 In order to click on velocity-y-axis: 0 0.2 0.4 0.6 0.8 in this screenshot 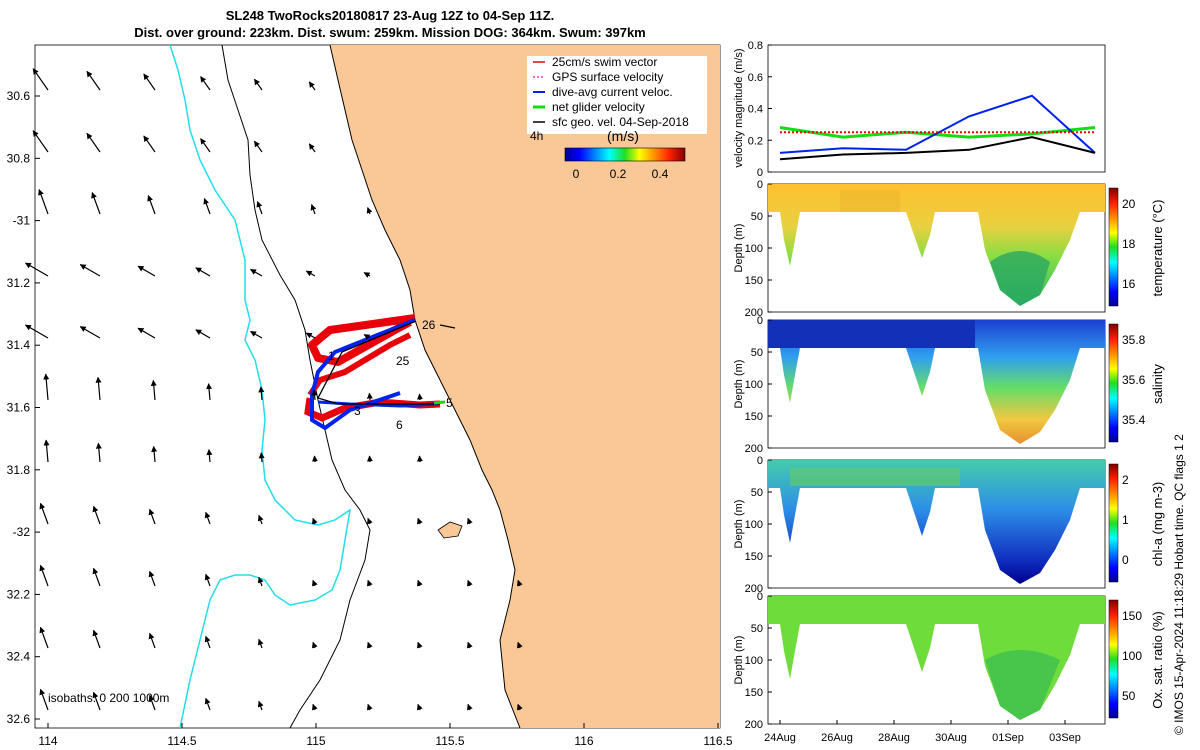, I will do `click(760, 109)`.